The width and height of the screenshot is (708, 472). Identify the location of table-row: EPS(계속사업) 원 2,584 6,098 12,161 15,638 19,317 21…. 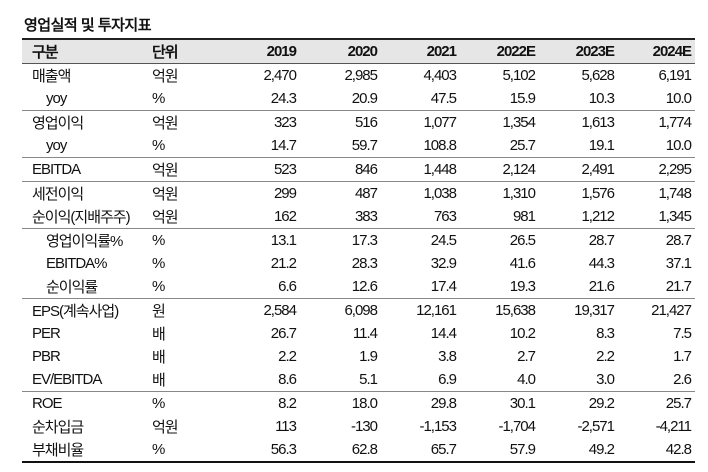
(358, 310).